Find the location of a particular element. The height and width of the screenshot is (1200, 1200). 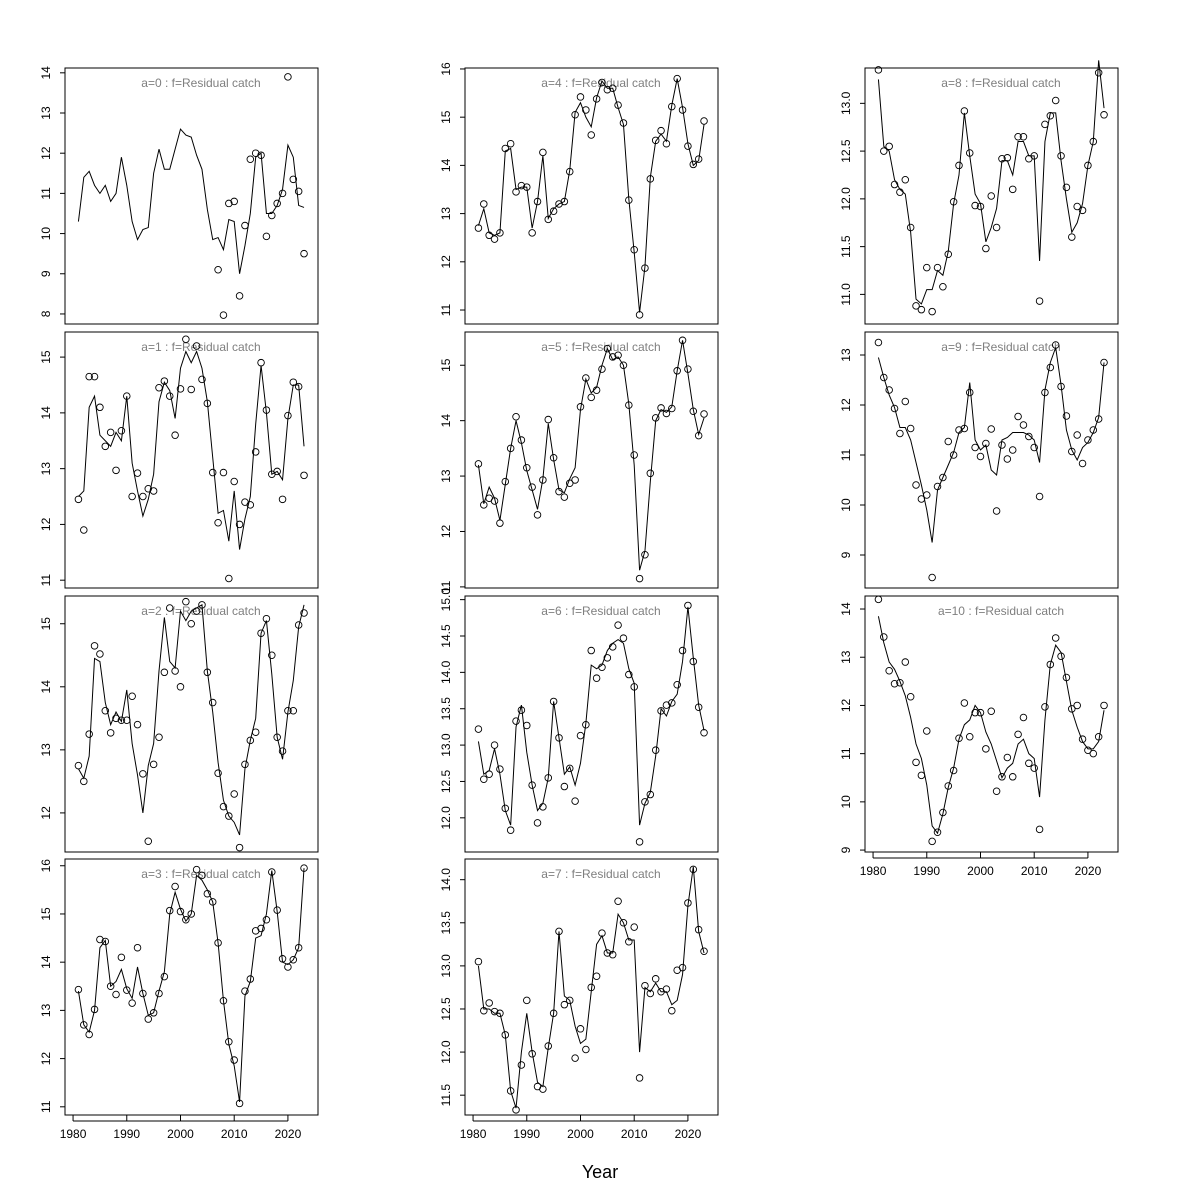

y-tick-label: 12 is located at coordinates (446, 262).